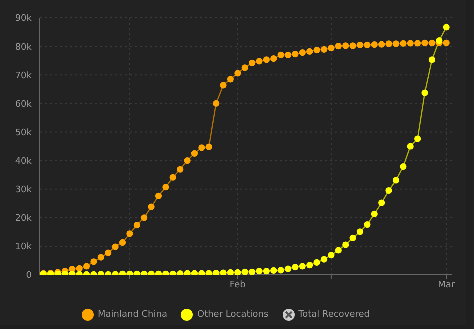  What do you see at coordinates (24, 247) in the screenshot?
I see `y-tick-label: 10k` at bounding box center [24, 247].